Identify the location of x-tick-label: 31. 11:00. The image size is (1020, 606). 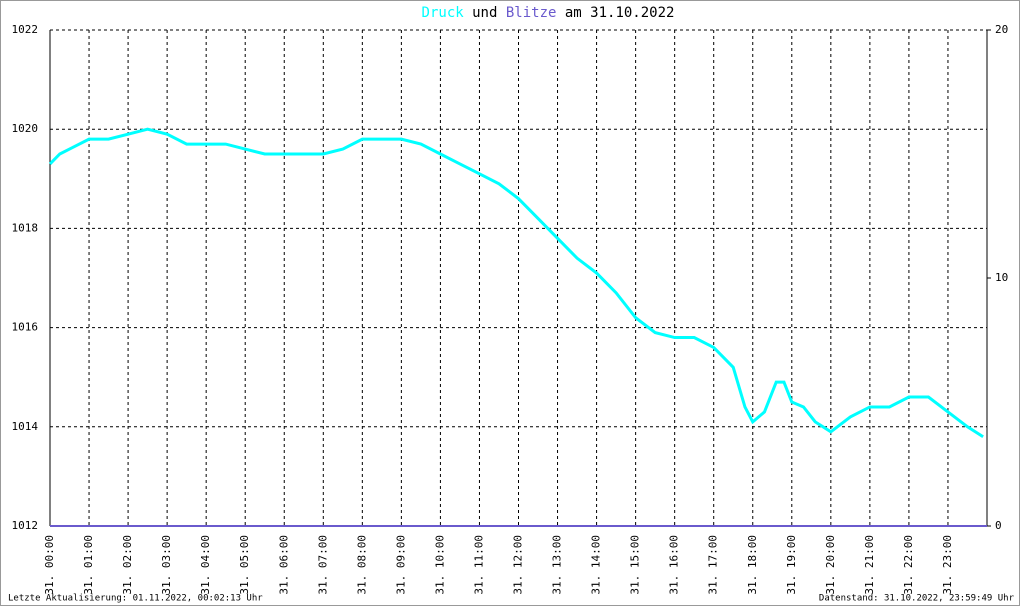
(478, 565).